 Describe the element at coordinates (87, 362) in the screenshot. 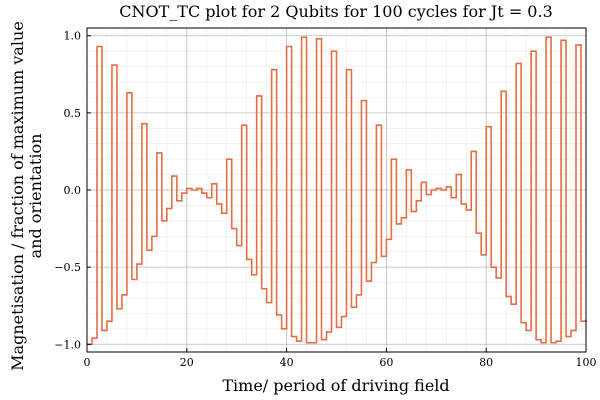

I see `x-tick-label: 0` at that location.